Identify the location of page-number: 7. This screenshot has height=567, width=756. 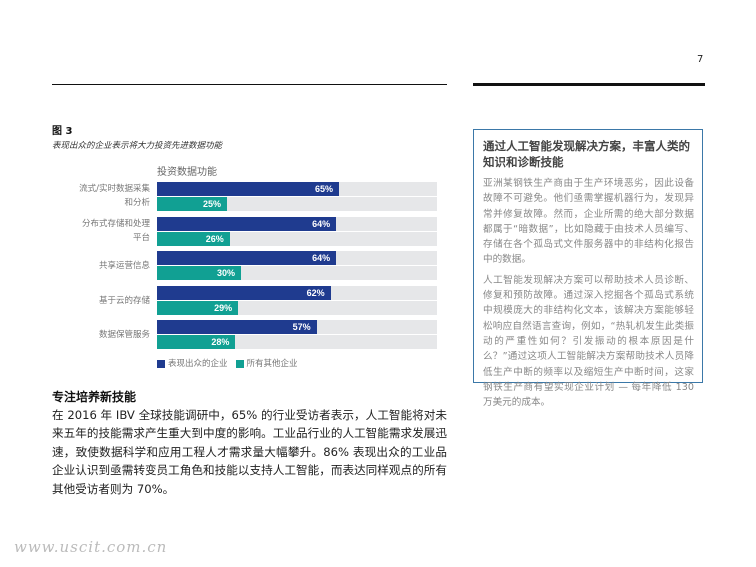
(700, 59).